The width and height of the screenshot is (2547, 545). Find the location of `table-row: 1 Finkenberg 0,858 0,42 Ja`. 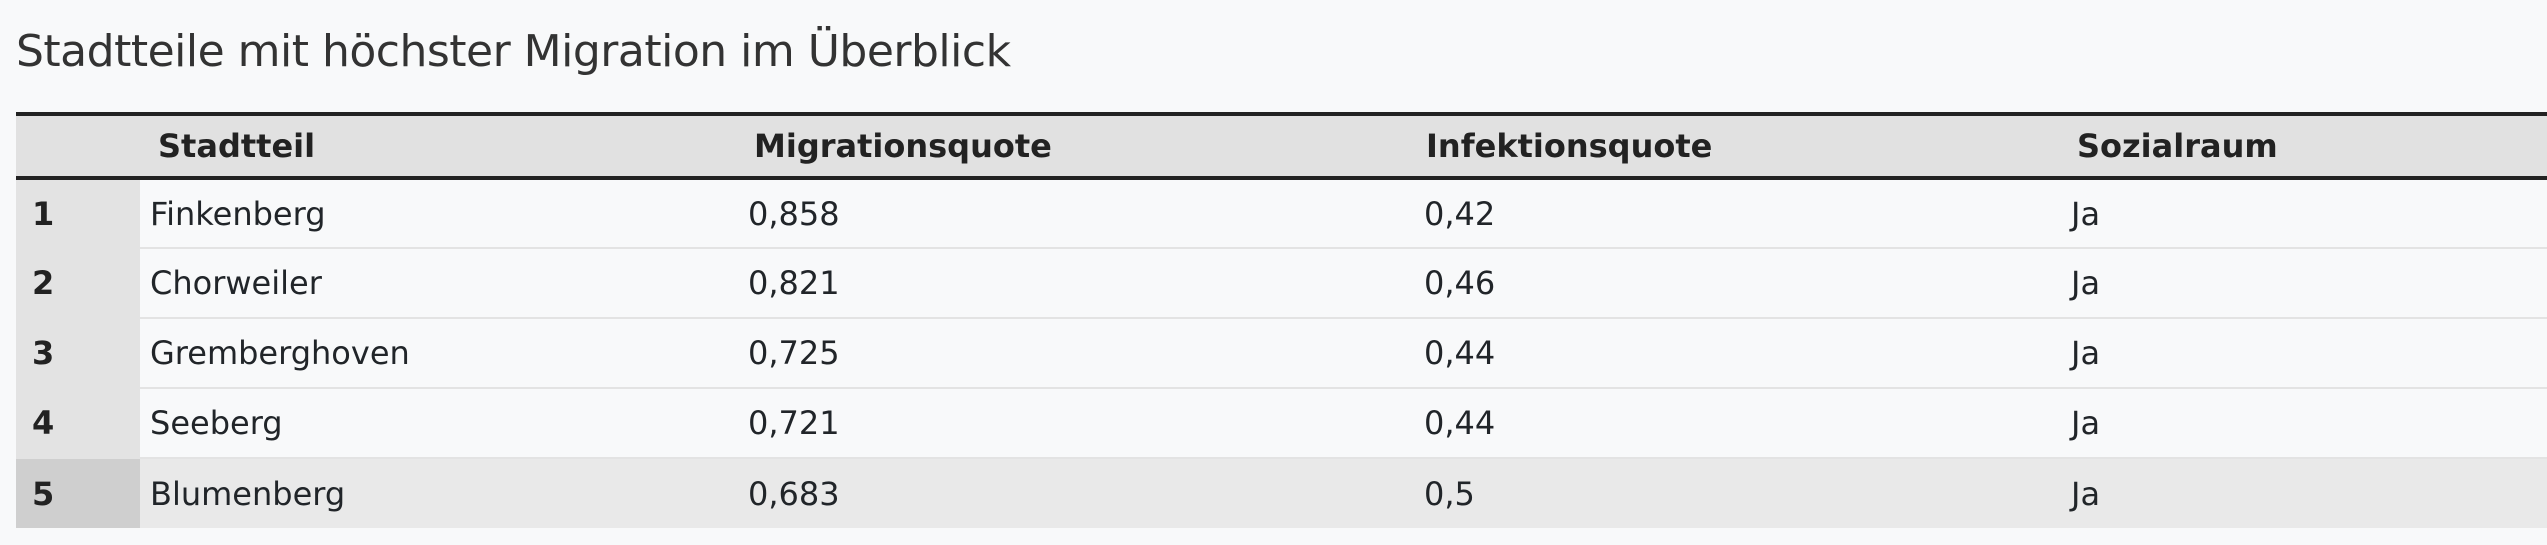

table-row: 1 Finkenberg 0,858 0,42 Ja is located at coordinates (1281, 213).